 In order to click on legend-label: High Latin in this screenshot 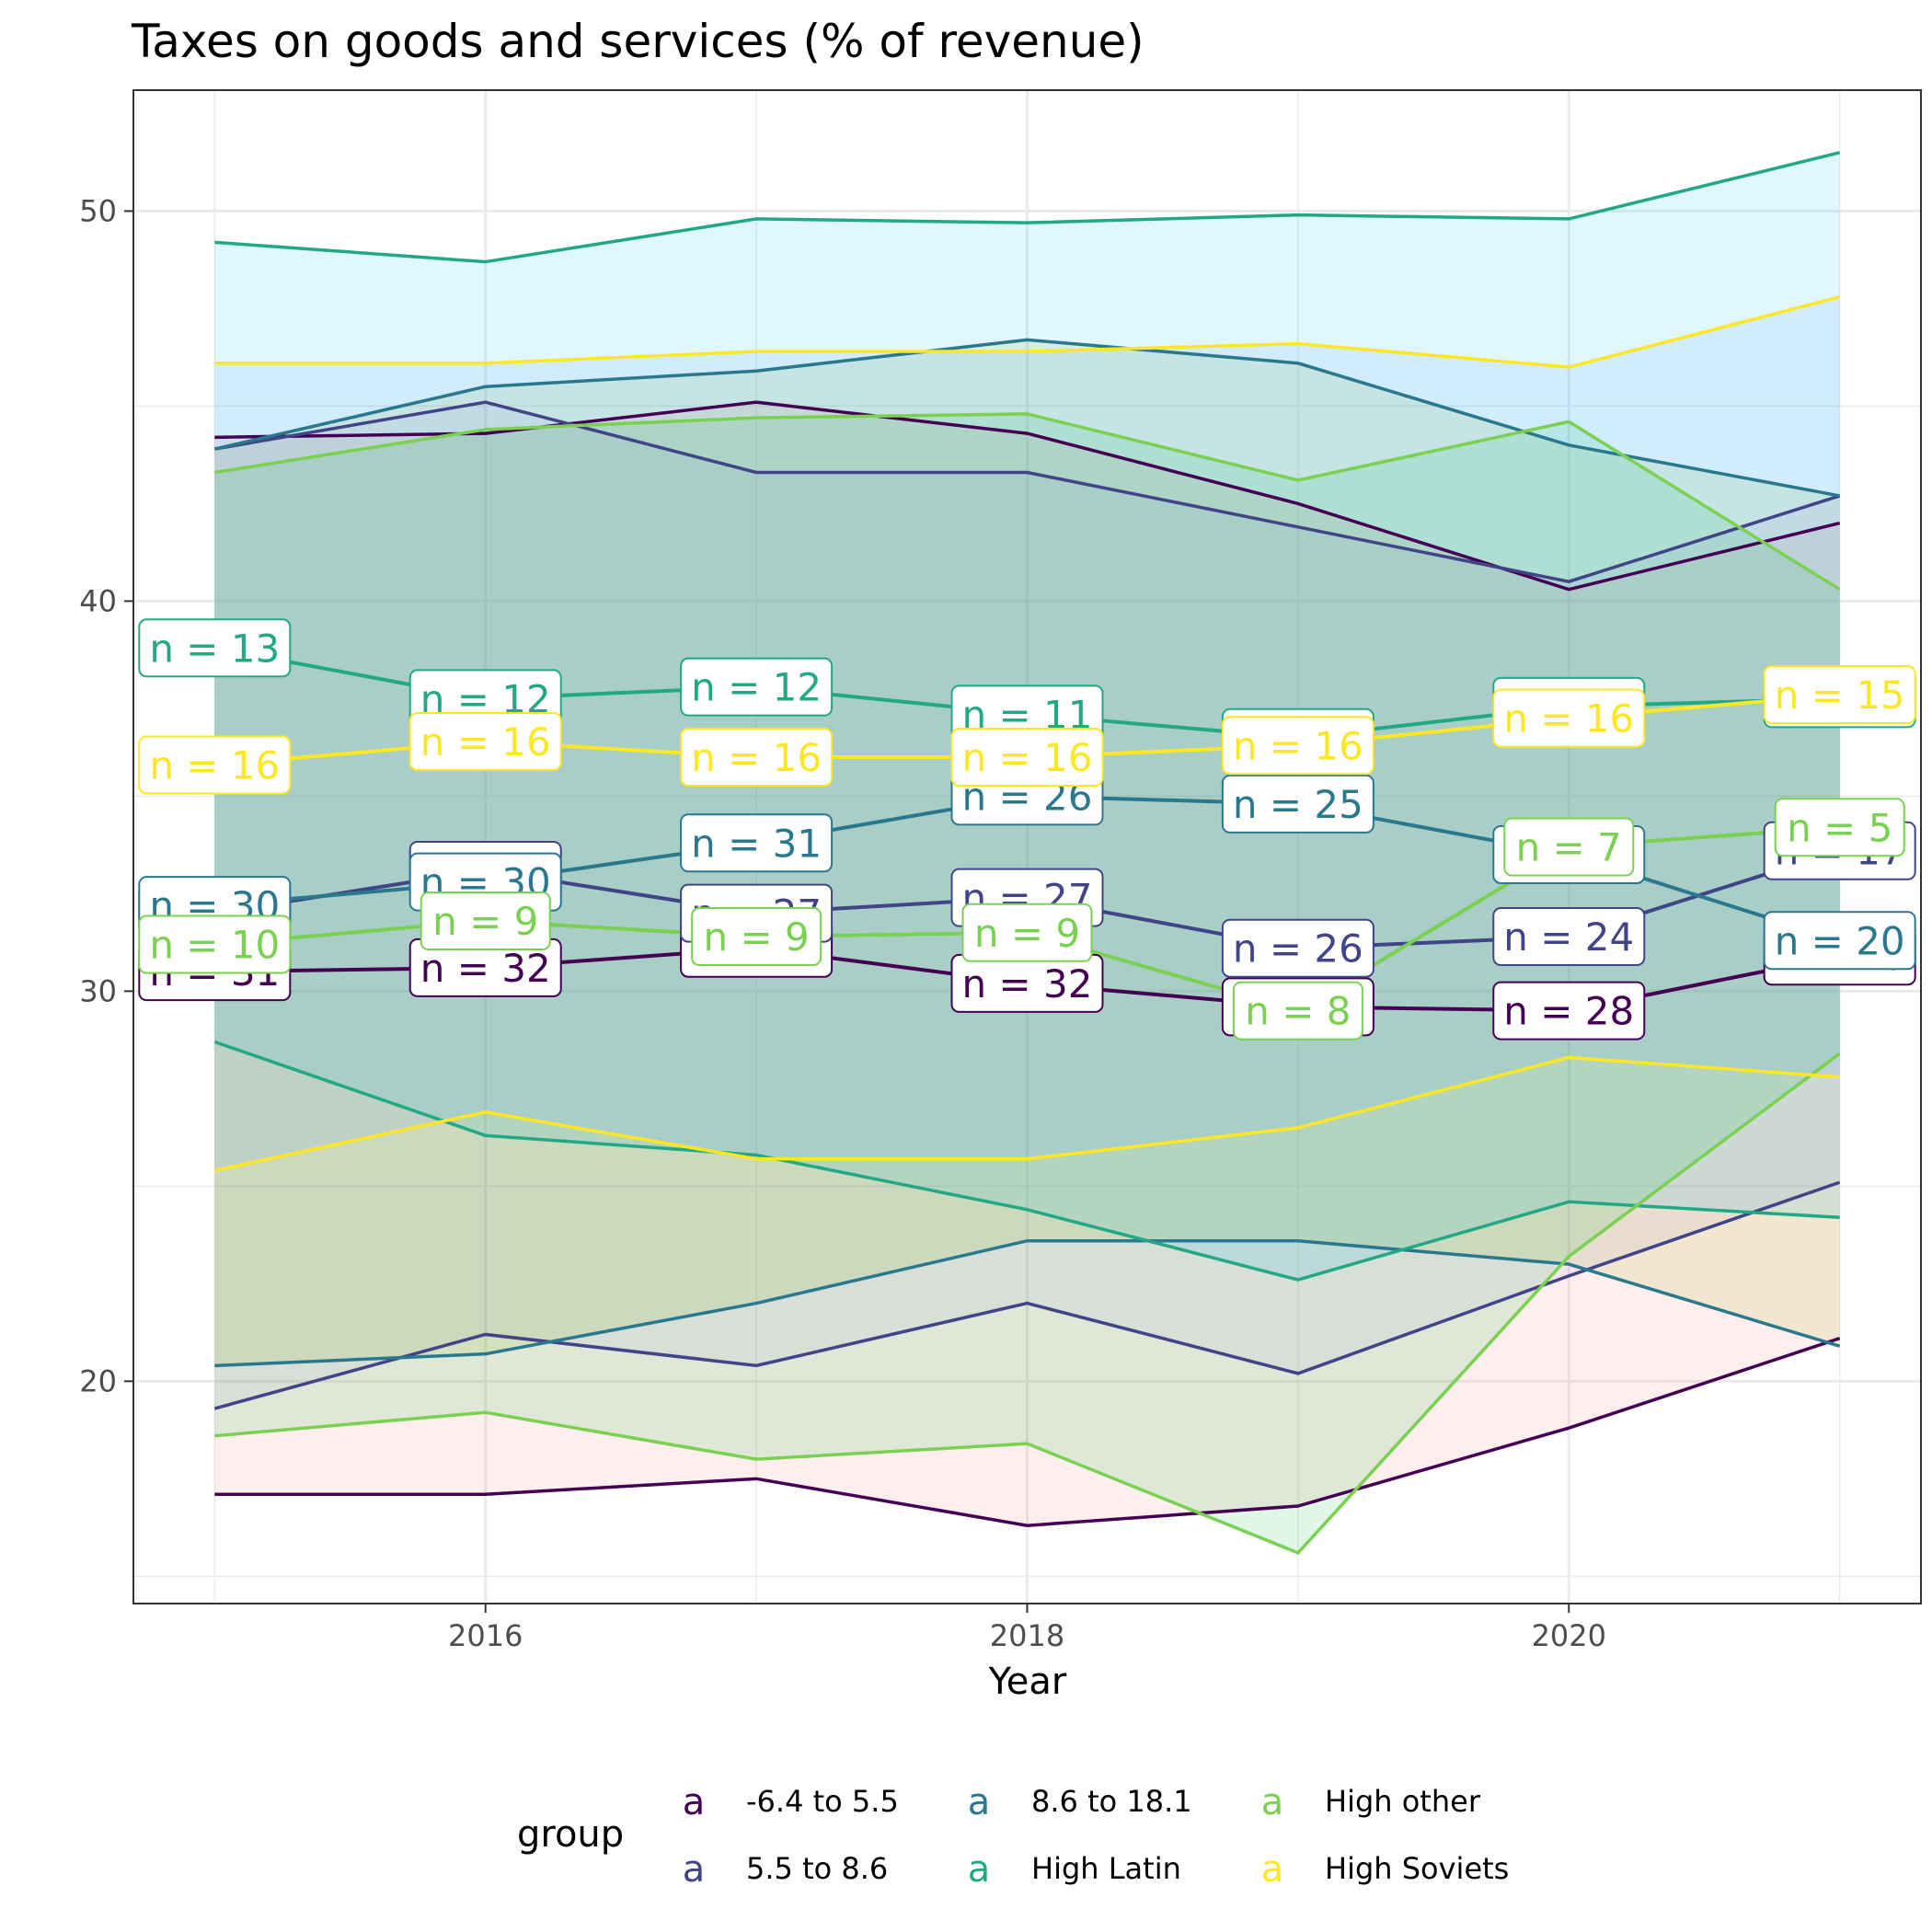, I will do `click(1106, 1868)`.